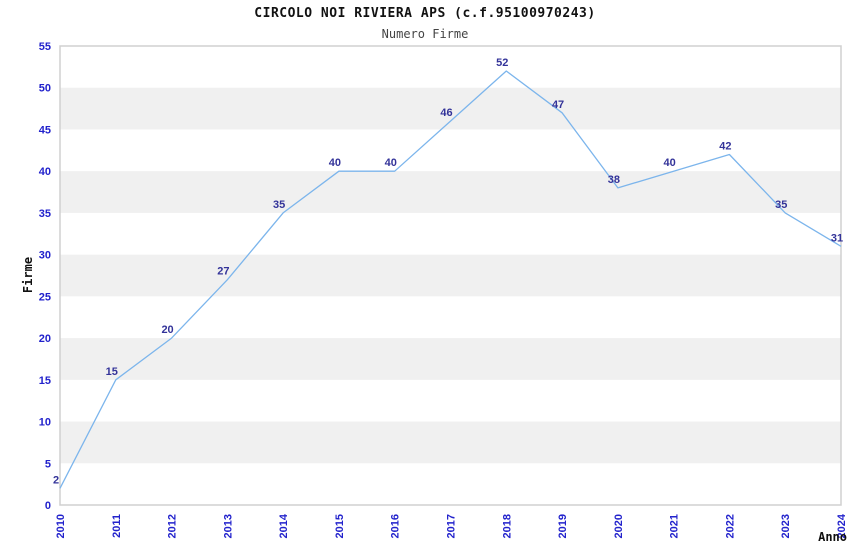 This screenshot has width=850, height=550. What do you see at coordinates (112, 372) in the screenshot?
I see `data-point-label: 15` at bounding box center [112, 372].